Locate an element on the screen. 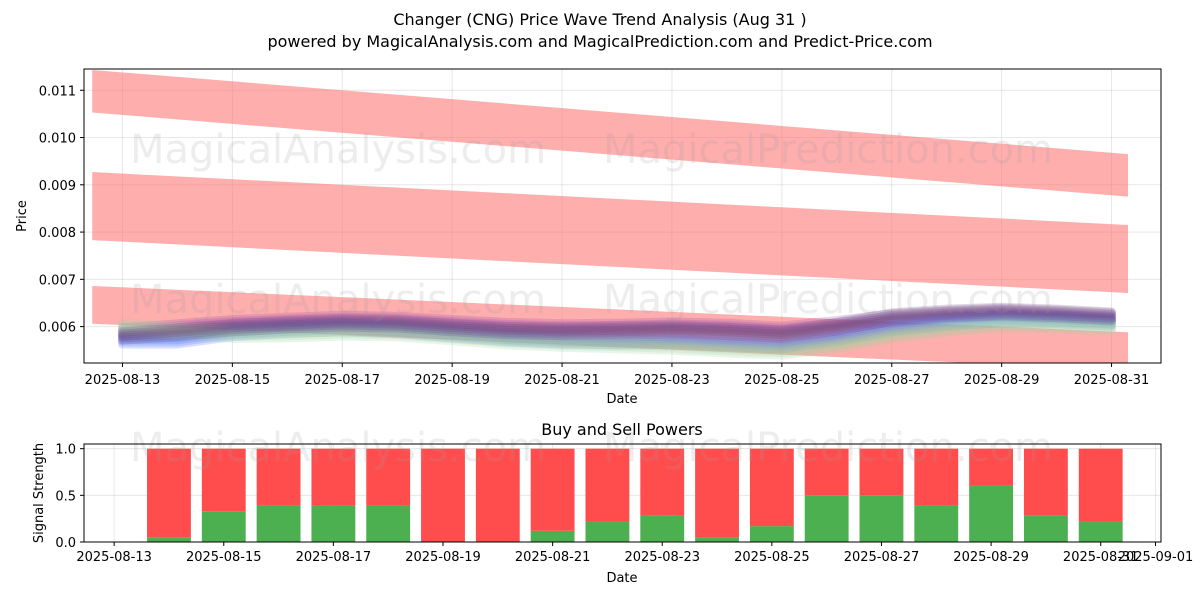 This screenshot has width=1200, height=600. y-tick-label: 0.010 is located at coordinates (57, 139).